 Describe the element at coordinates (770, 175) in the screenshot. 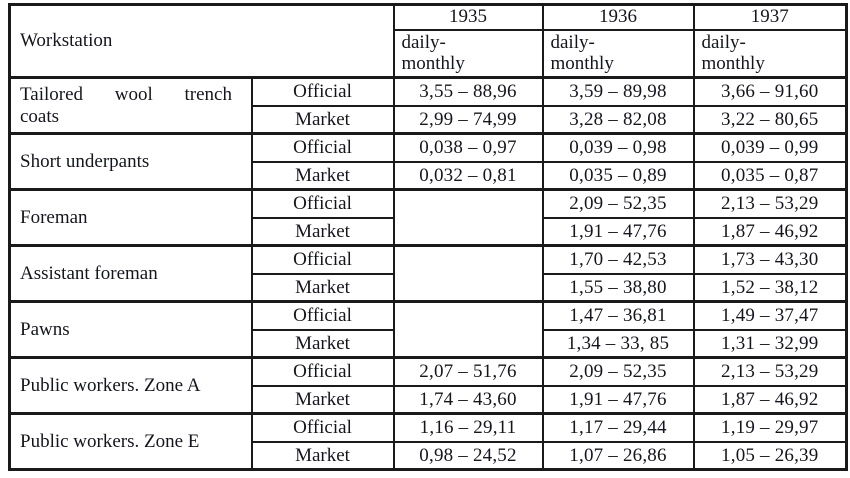

I see `price-range-cell: 0,035 – 0,87` at that location.